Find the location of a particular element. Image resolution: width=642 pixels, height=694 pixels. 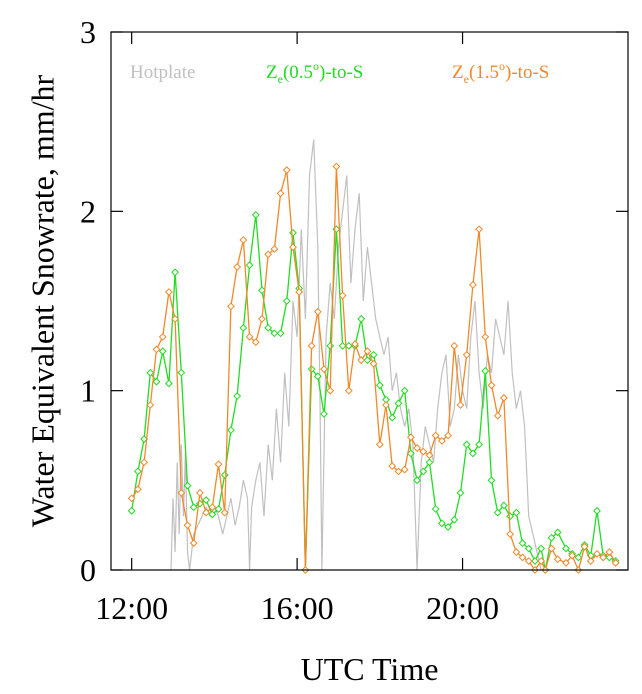

y-tick-label: 1 is located at coordinates (88, 391).